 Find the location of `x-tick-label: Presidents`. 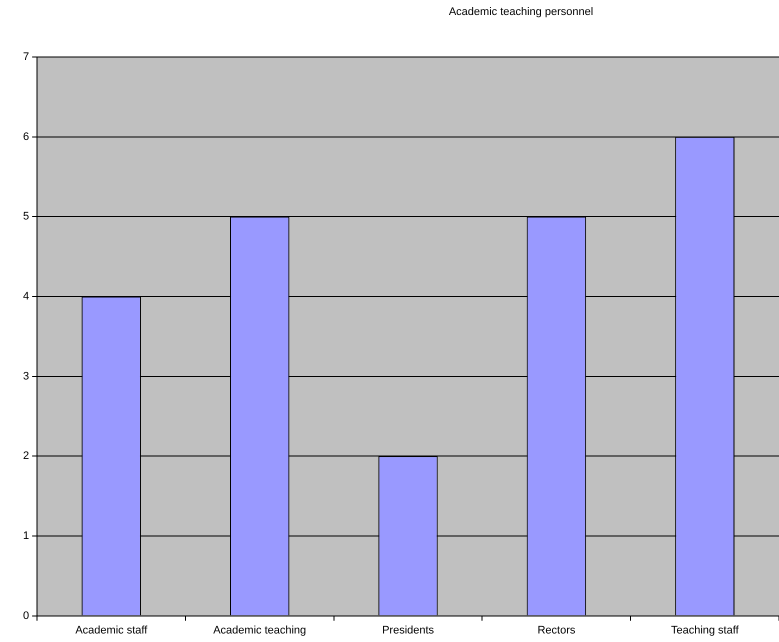

x-tick-label: Presidents is located at coordinates (408, 630).